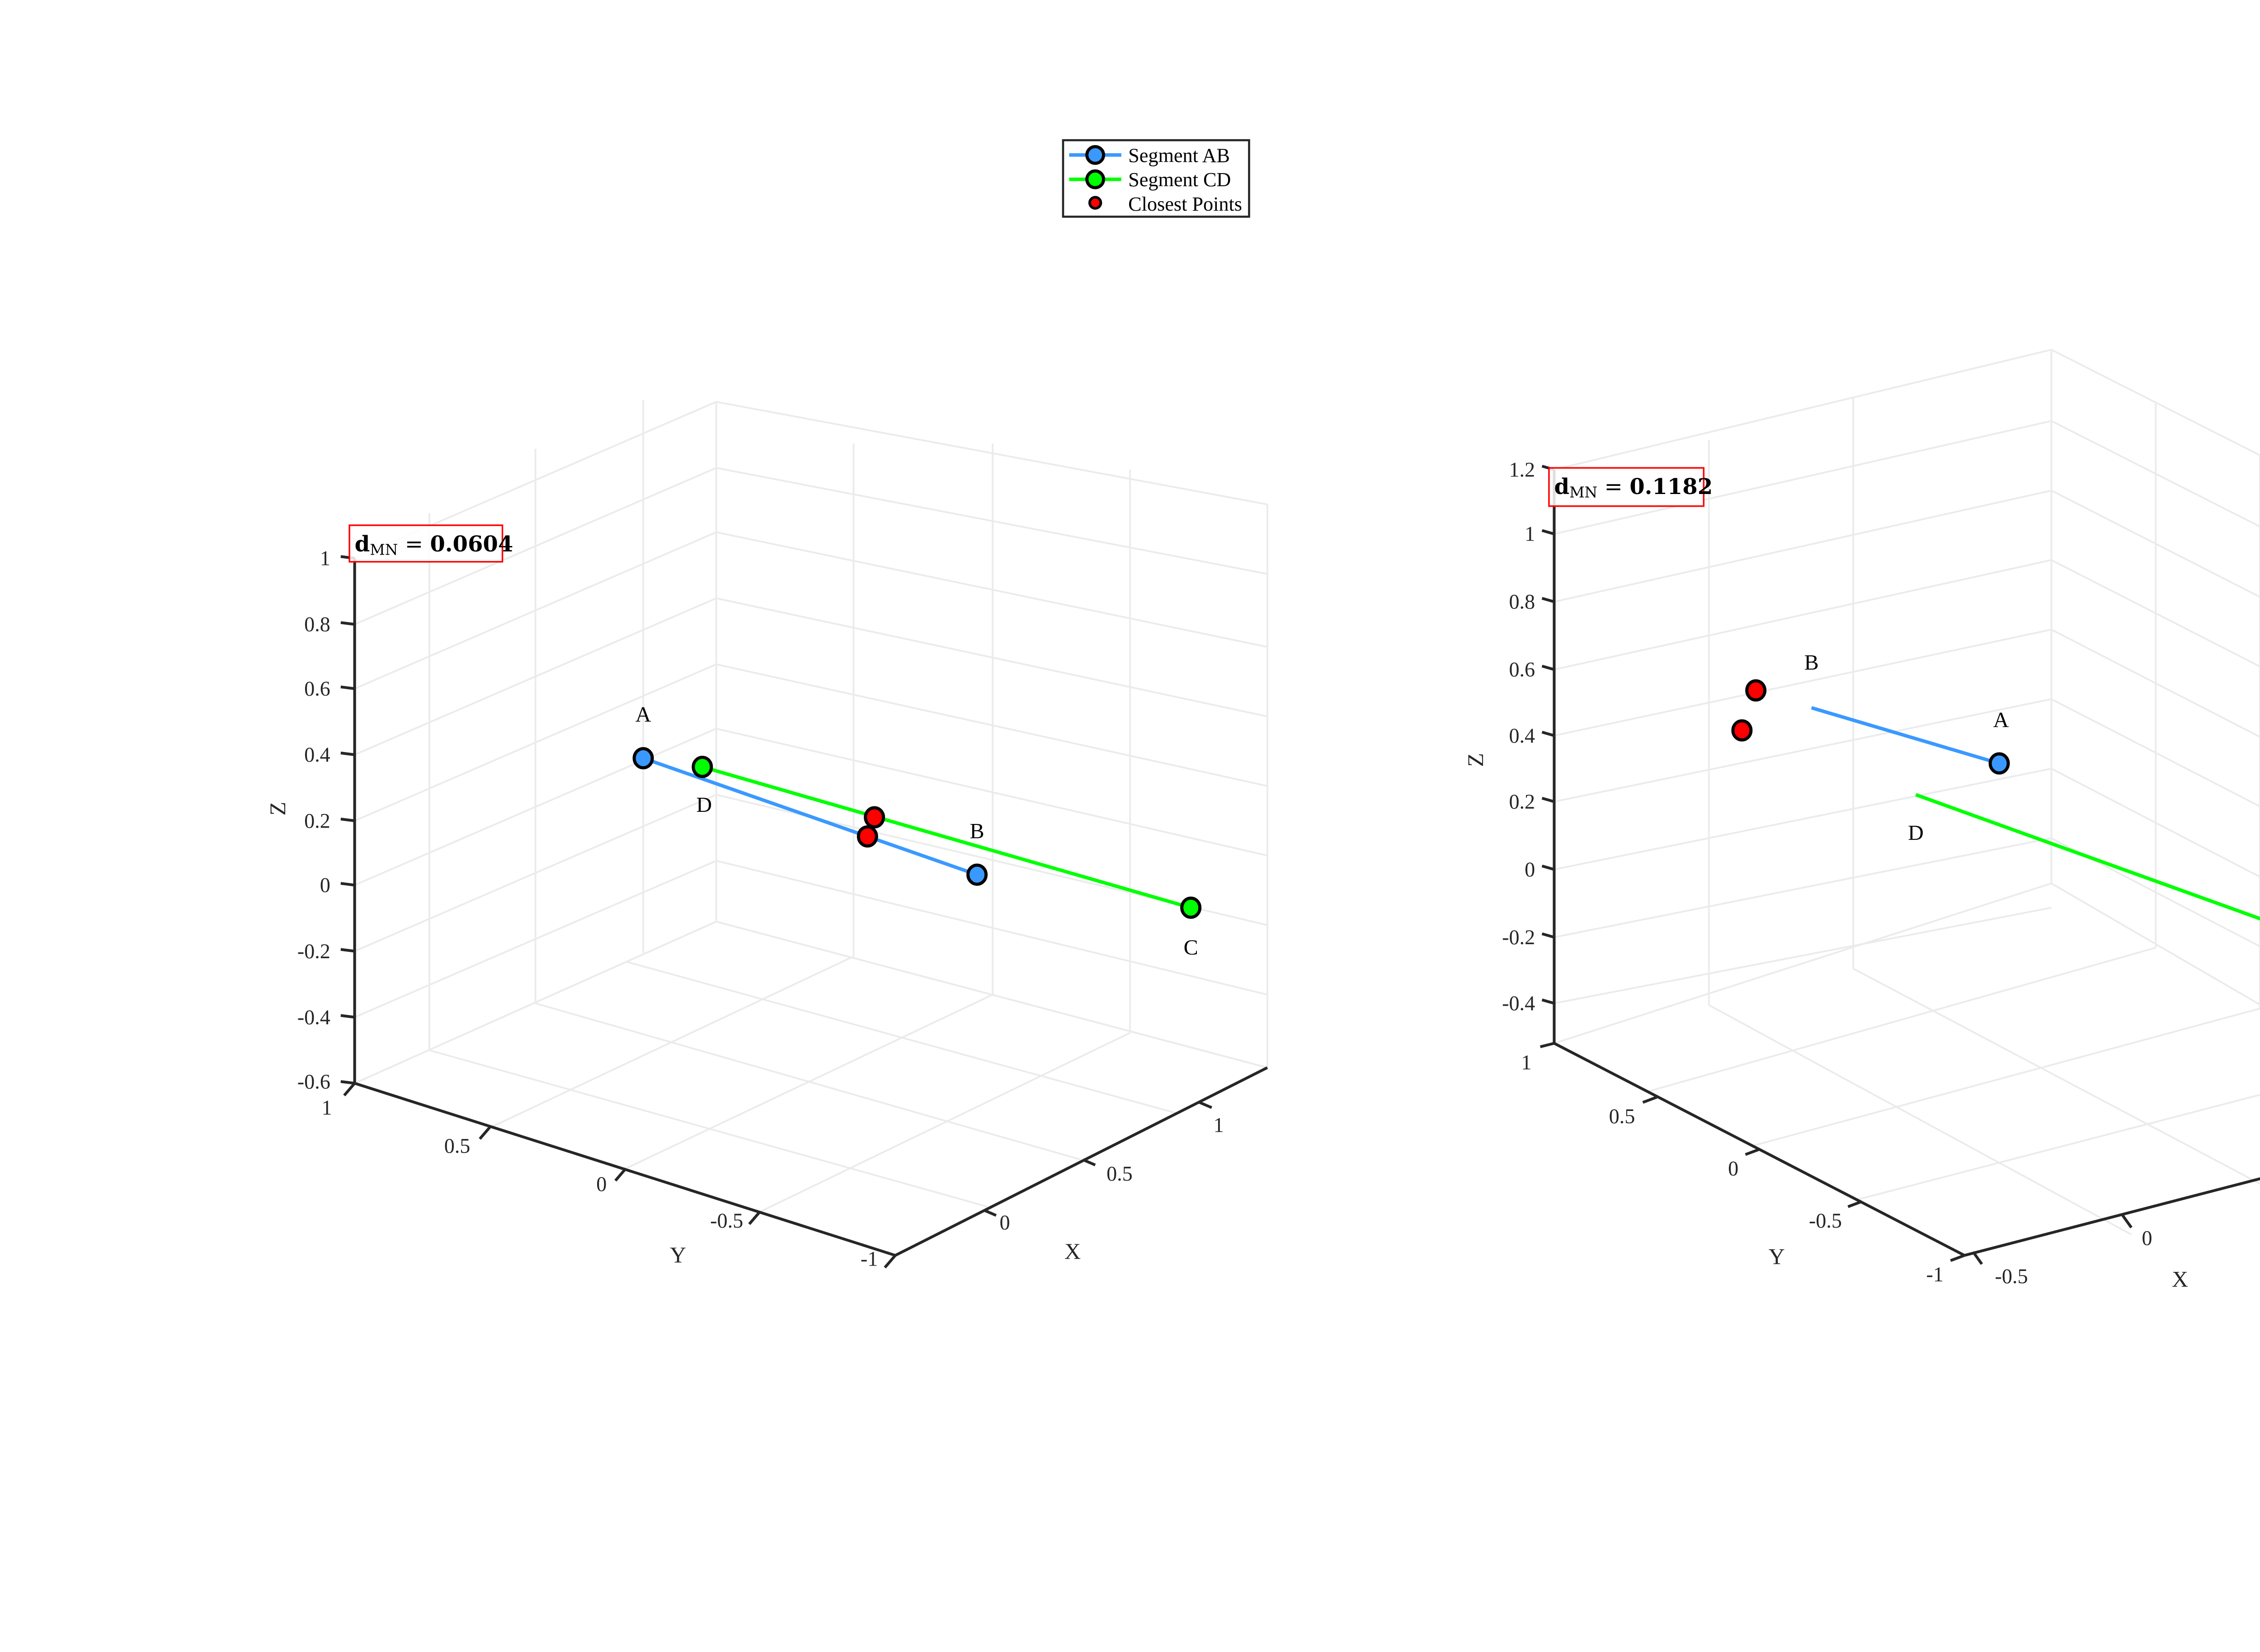  Describe the element at coordinates (1072, 1251) in the screenshot. I see `left-x-axis-label: X` at that location.